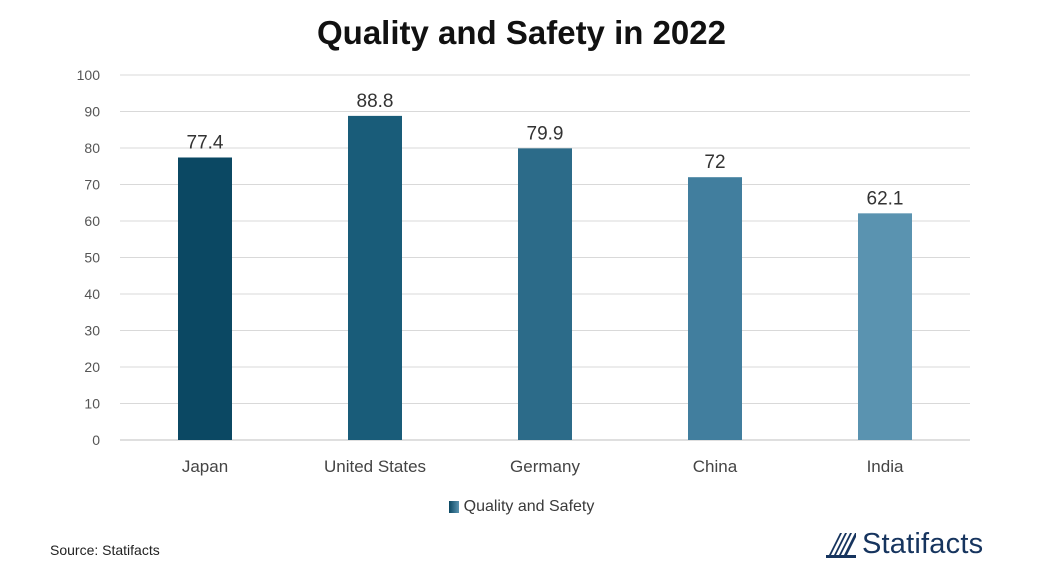  I want to click on legend: Quality and Safety, so click(521, 507).